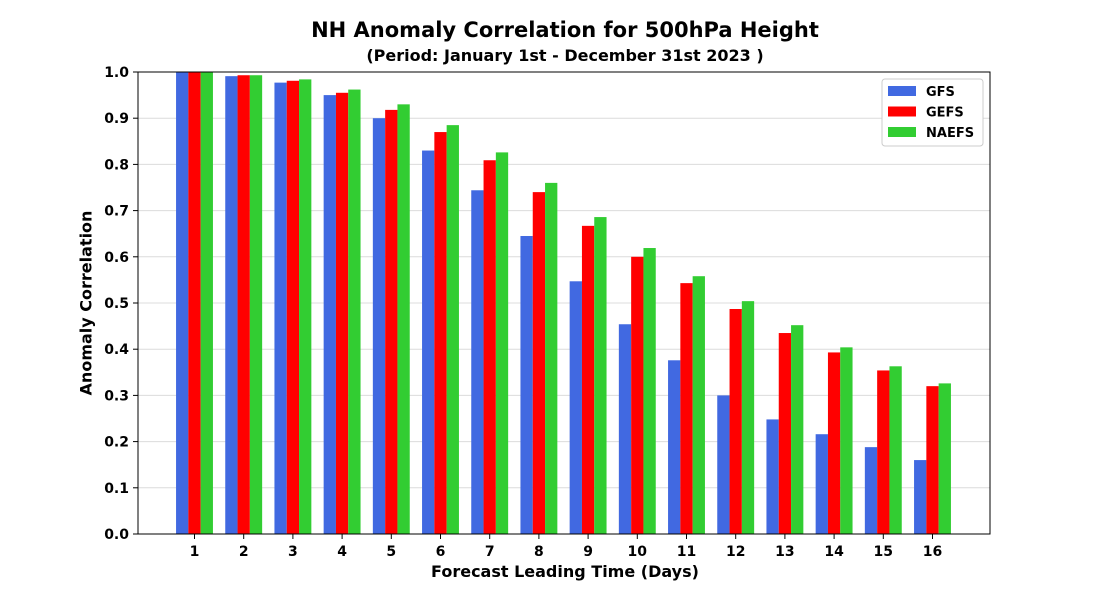 The height and width of the screenshot is (600, 1100). What do you see at coordinates (950, 133) in the screenshot?
I see `legend-label-naefs: NAEFS` at bounding box center [950, 133].